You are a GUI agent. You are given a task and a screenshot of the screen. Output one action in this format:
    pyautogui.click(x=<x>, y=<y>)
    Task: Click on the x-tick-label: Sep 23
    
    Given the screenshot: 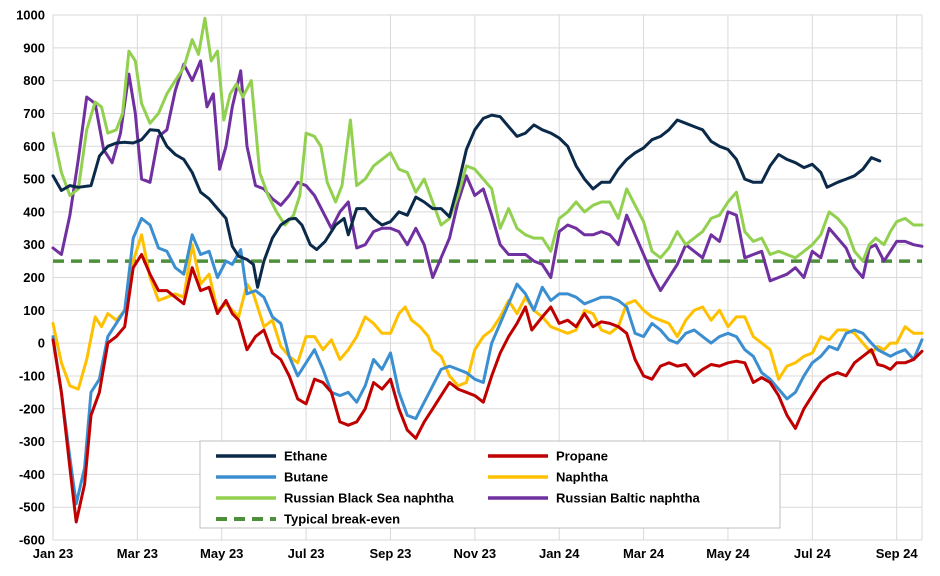 What is the action you would take?
    pyautogui.click(x=391, y=553)
    